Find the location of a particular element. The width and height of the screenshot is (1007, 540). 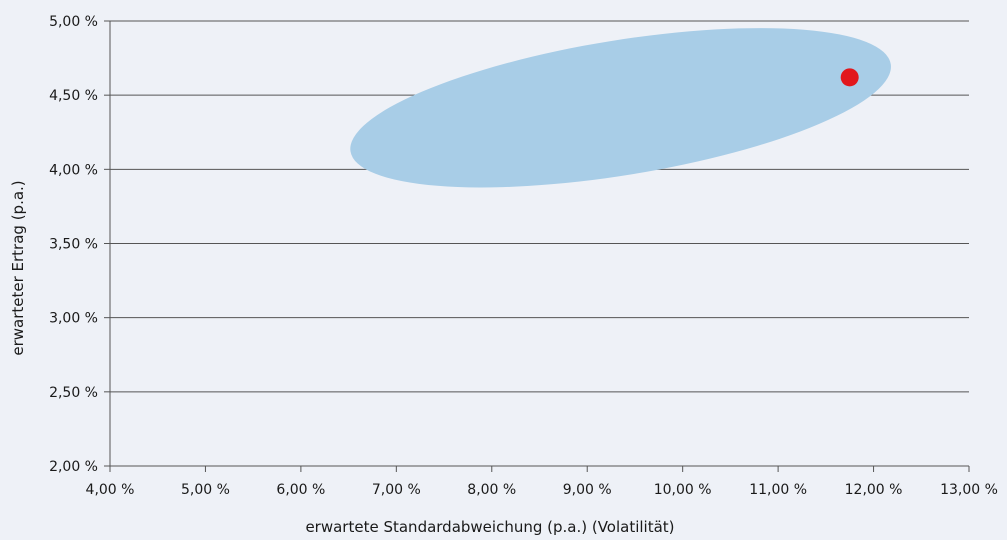

y-tick-label: 4,00 % is located at coordinates (73, 170).